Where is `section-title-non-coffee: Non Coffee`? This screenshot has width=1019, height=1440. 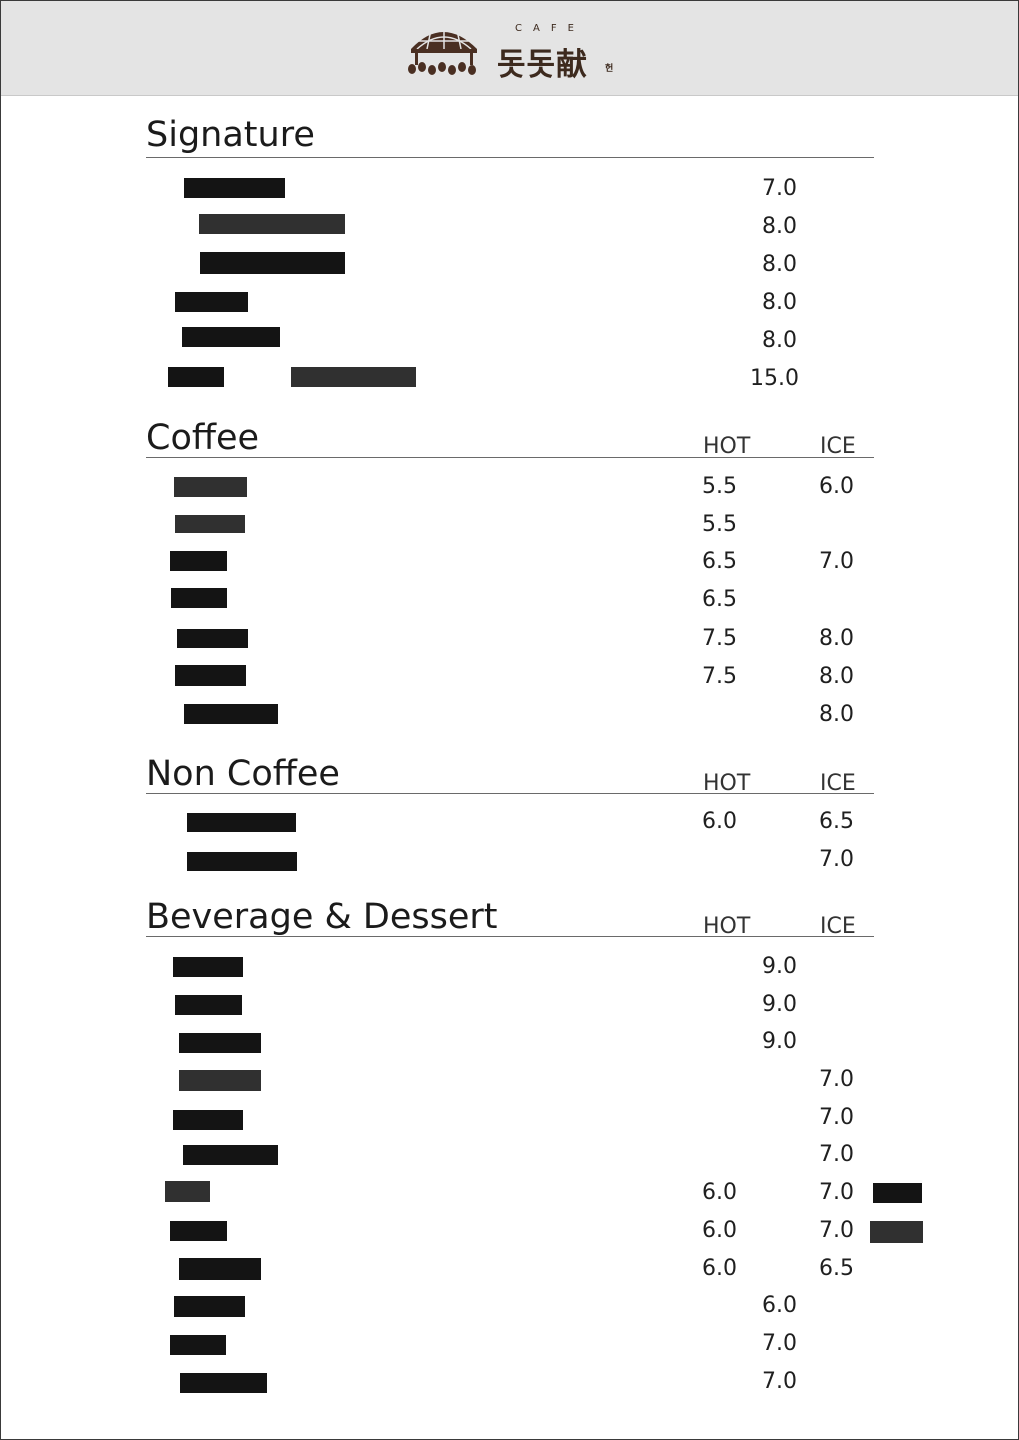 section-title-non-coffee: Non Coffee is located at coordinates (243, 774).